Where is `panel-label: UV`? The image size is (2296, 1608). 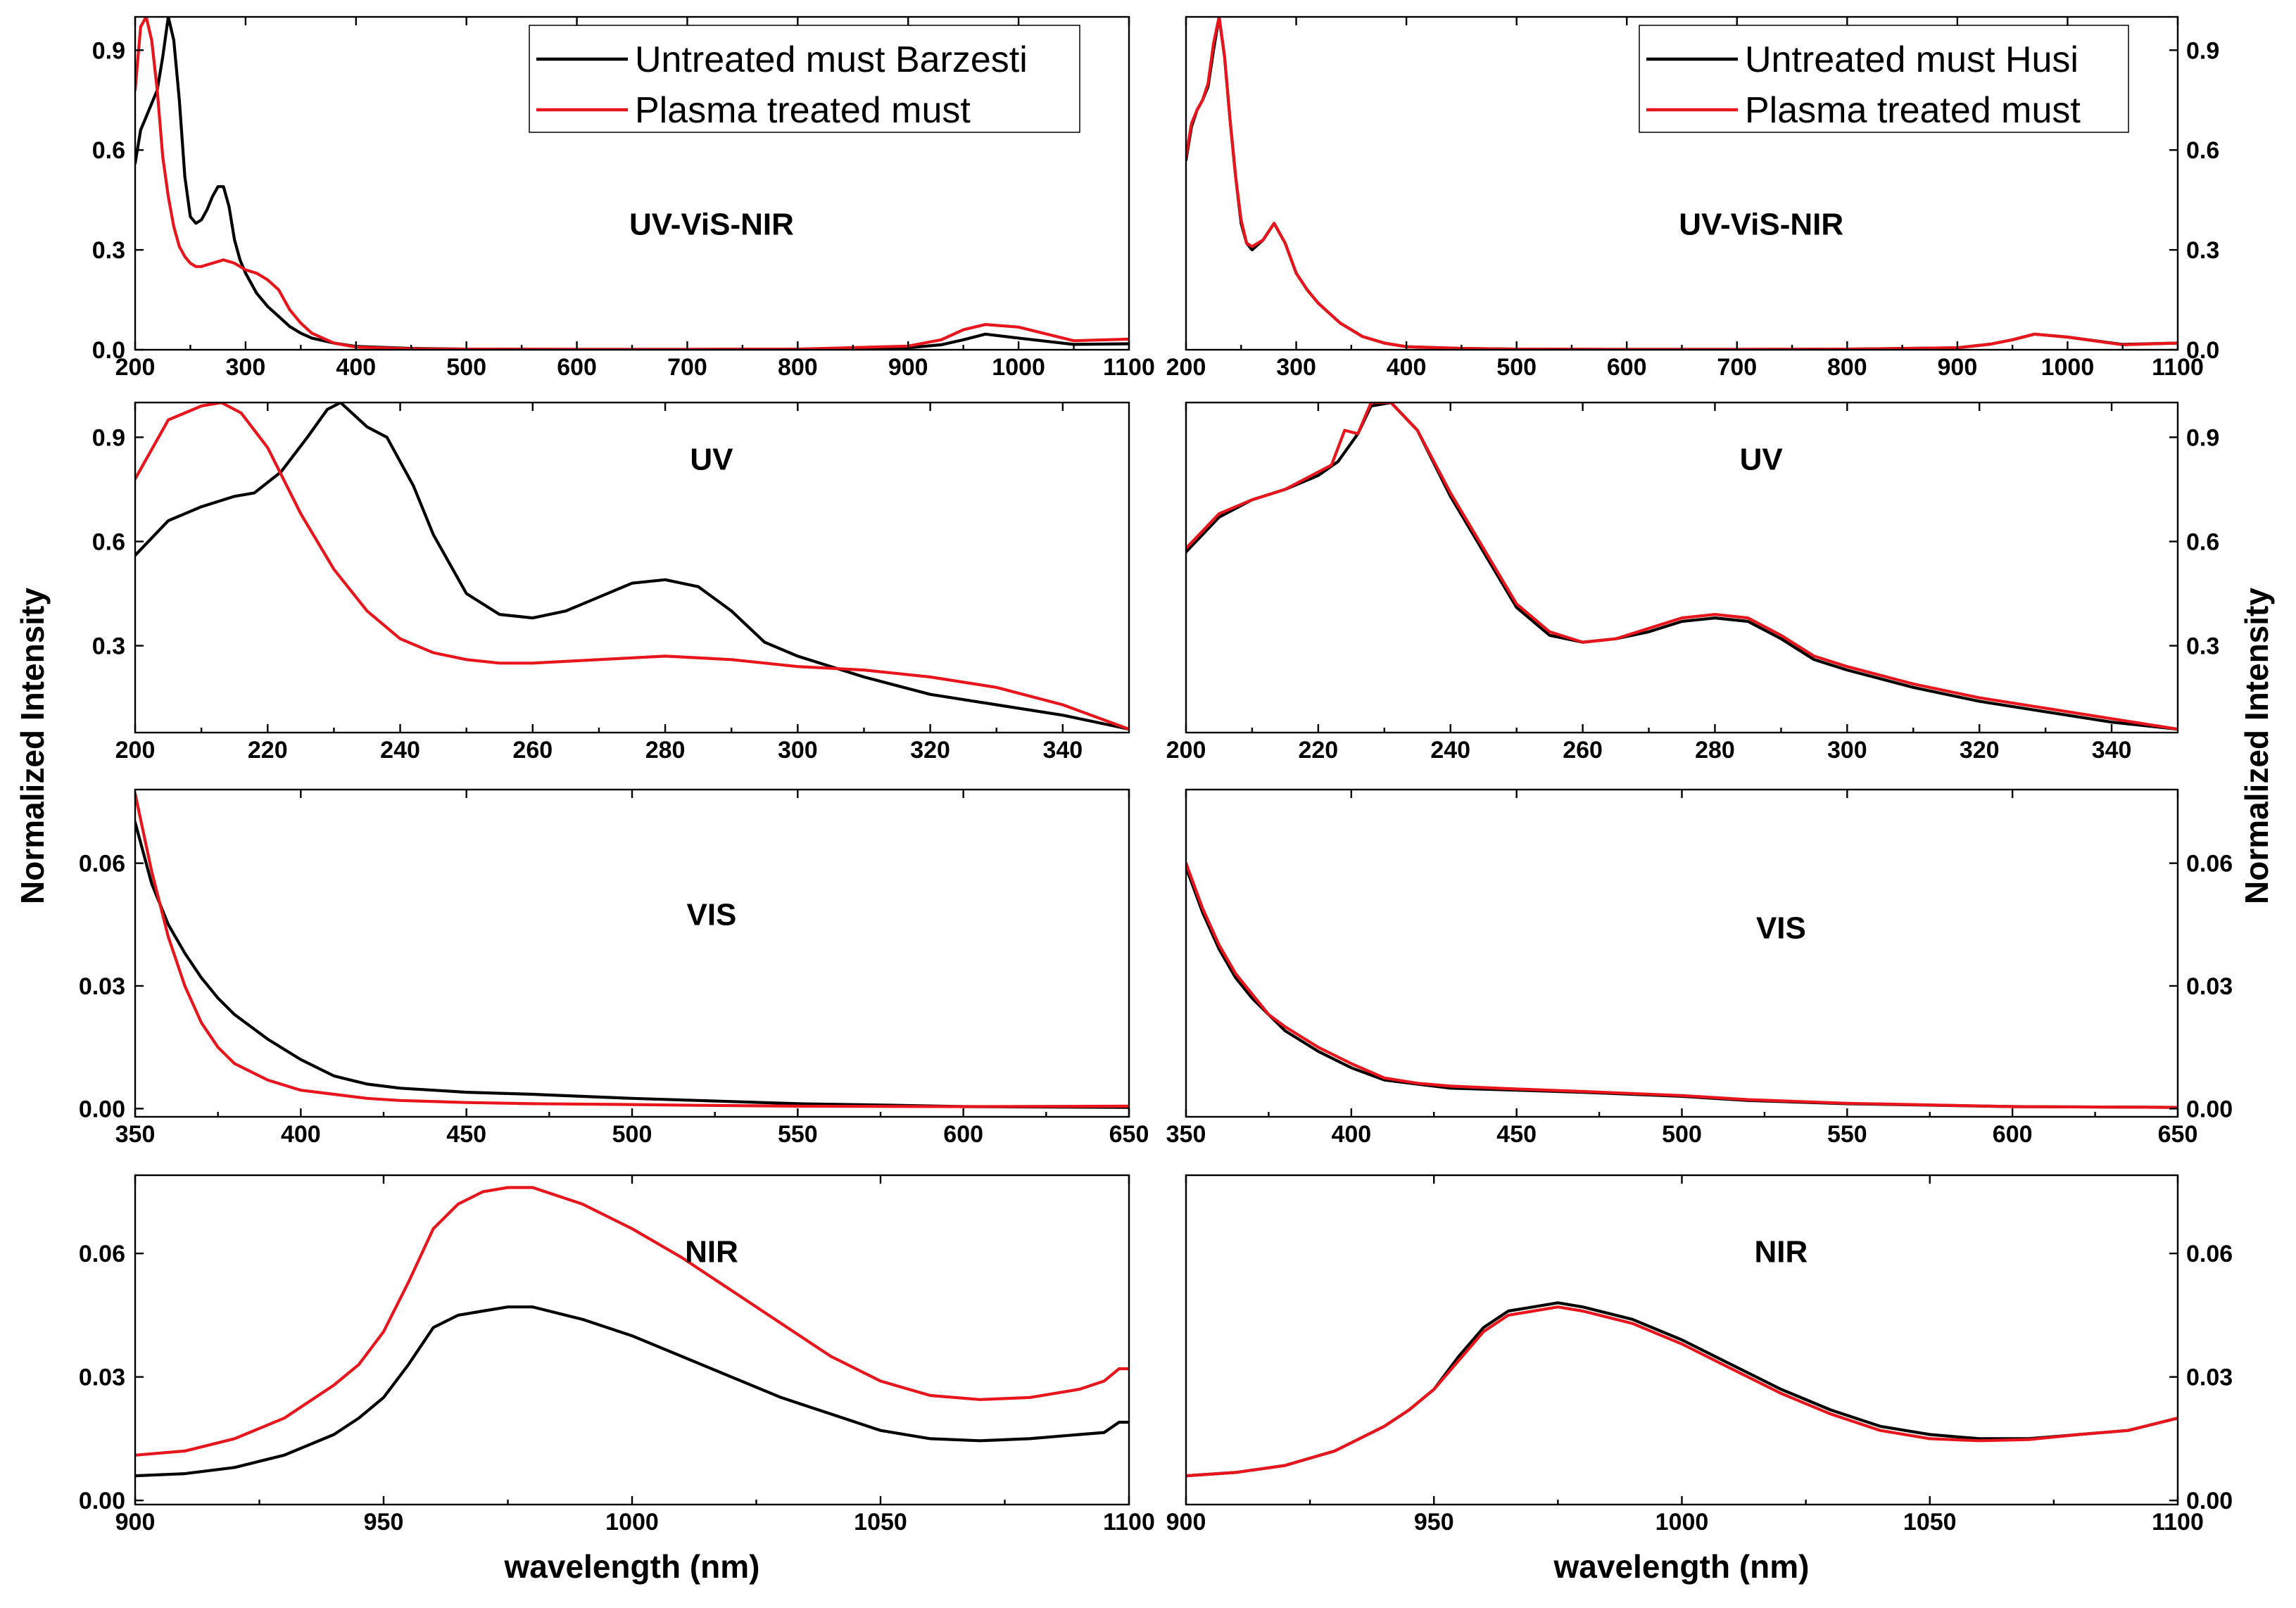 panel-label: UV is located at coordinates (711, 460).